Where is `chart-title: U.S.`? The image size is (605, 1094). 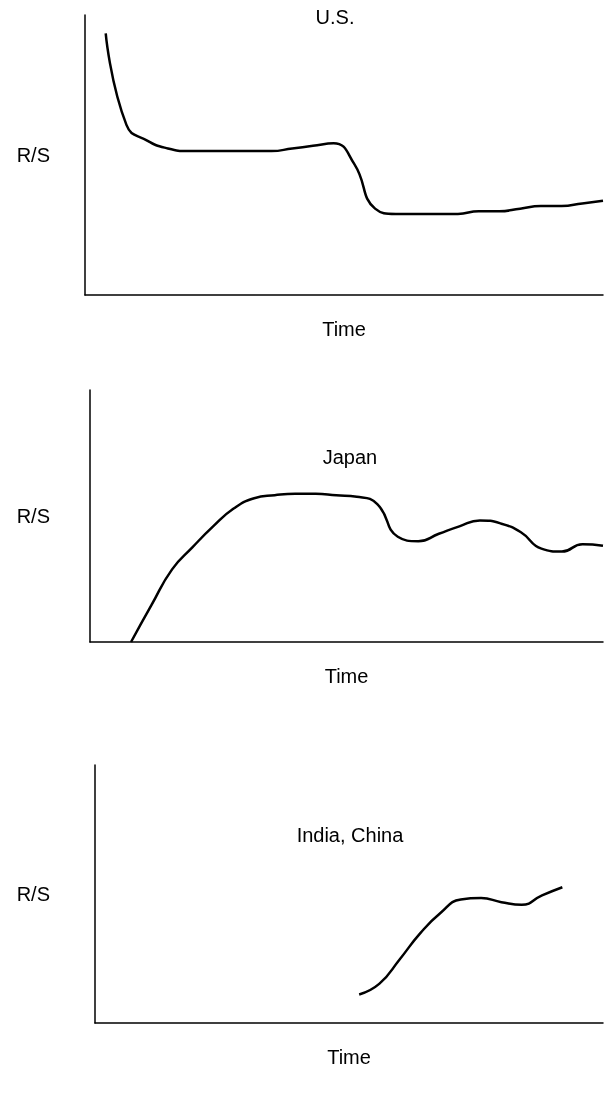 chart-title: U.S. is located at coordinates (335, 17).